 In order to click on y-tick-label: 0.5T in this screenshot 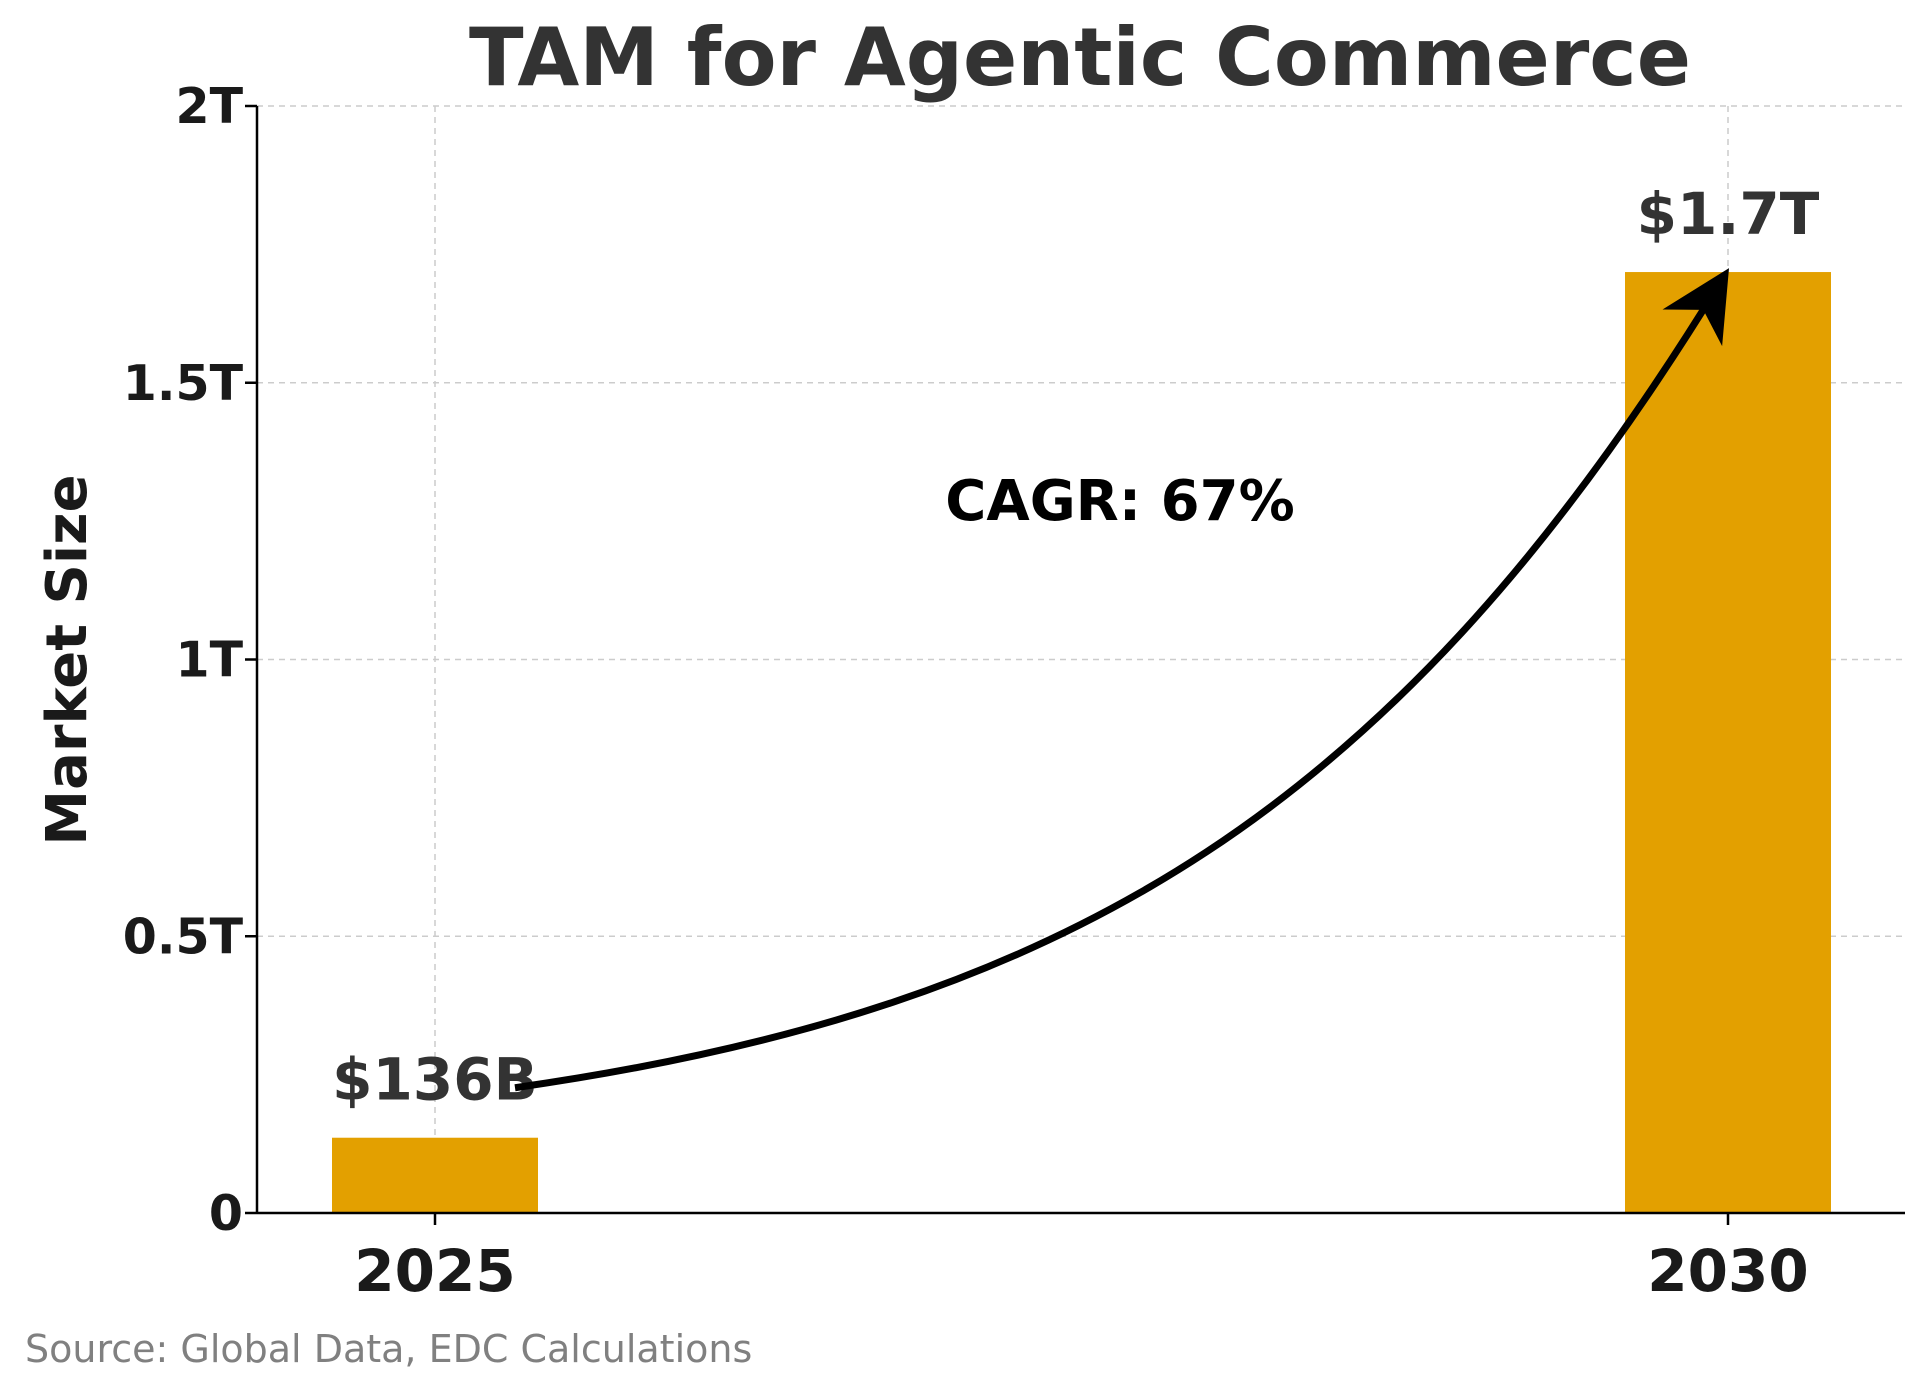, I will do `click(183, 936)`.